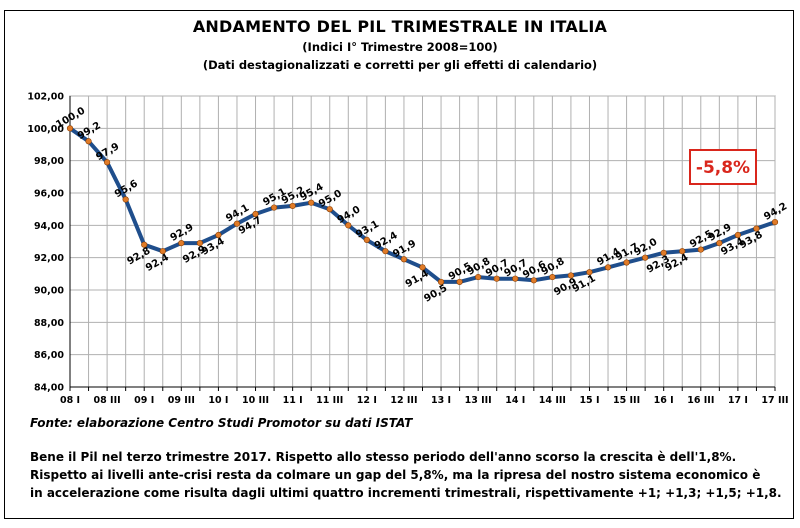 This screenshot has height=528, width=800. What do you see at coordinates (49, 355) in the screenshot?
I see `y-tick-label: 86,00` at bounding box center [49, 355].